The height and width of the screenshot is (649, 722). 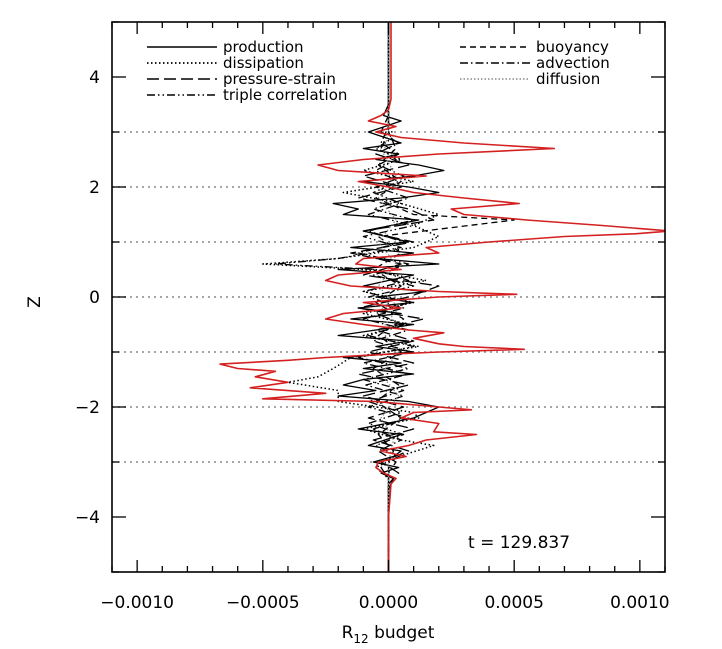 What do you see at coordinates (263, 603) in the screenshot?
I see `x-tick-label: −0.0005` at bounding box center [263, 603].